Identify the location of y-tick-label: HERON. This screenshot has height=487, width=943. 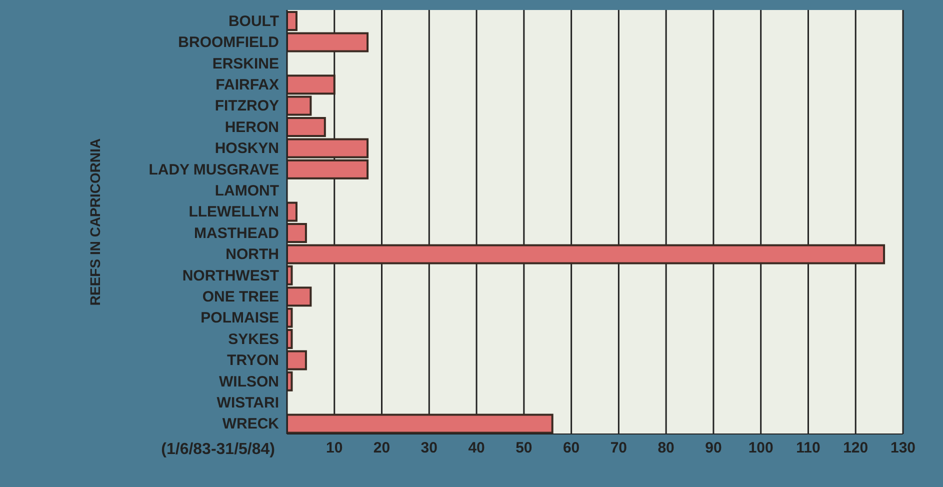
(251, 127).